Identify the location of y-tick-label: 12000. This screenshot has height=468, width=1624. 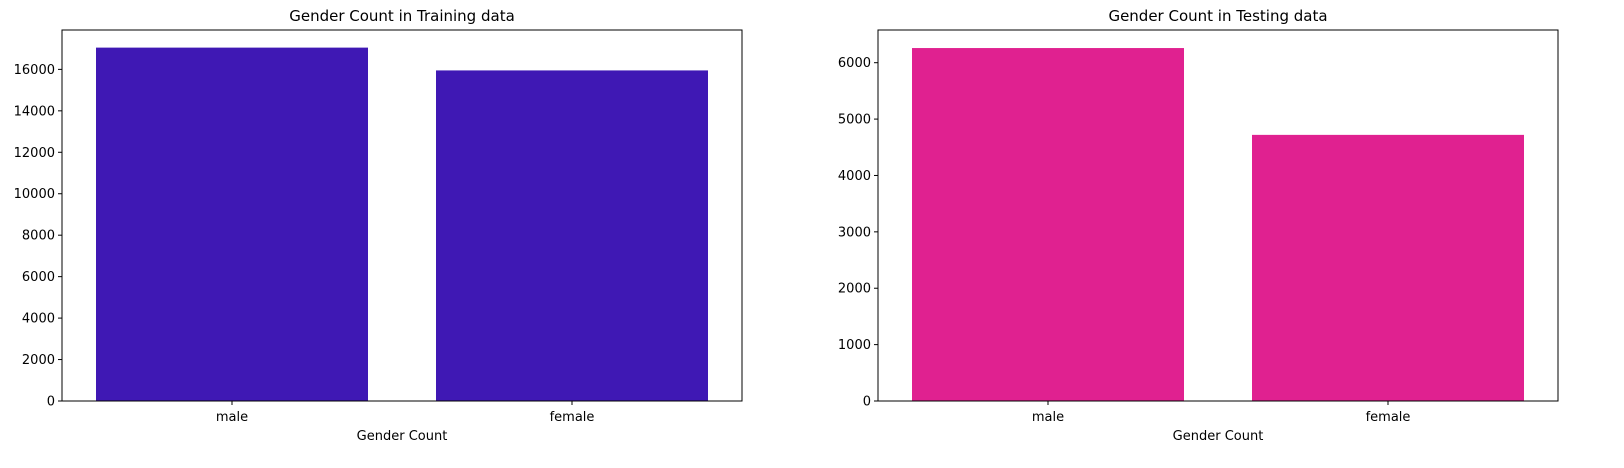
(34, 153).